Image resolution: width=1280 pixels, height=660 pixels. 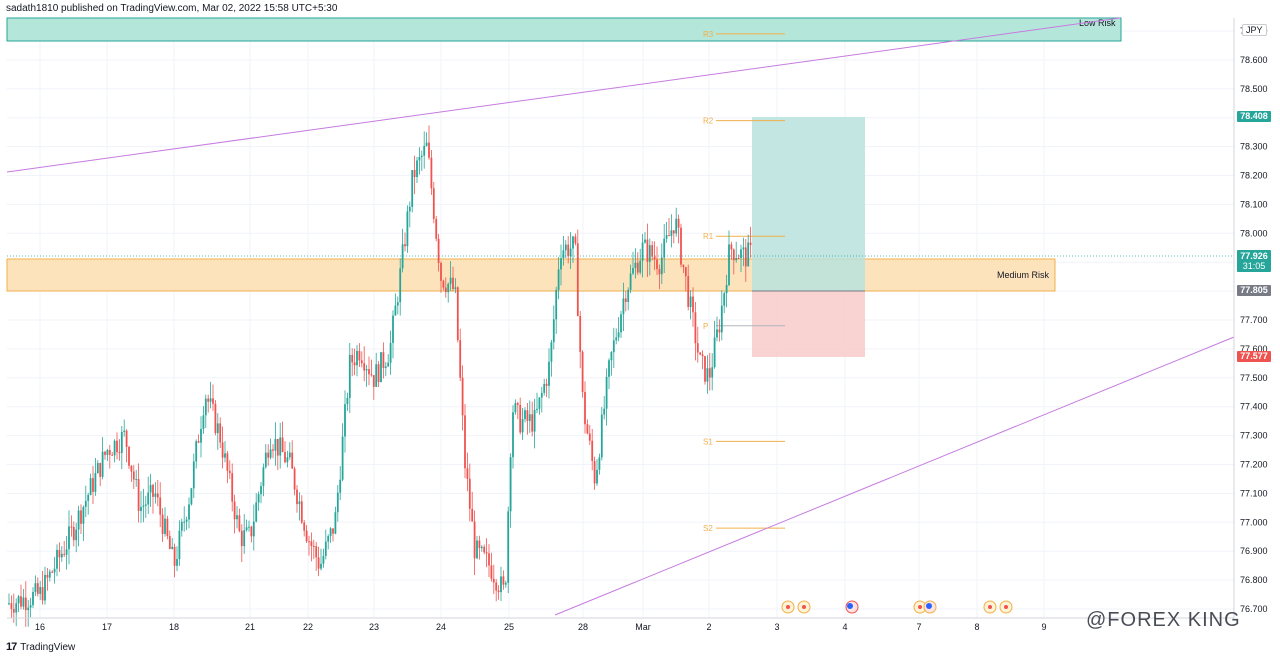 What do you see at coordinates (583, 627) in the screenshot?
I see `time-tick-label: 28` at bounding box center [583, 627].